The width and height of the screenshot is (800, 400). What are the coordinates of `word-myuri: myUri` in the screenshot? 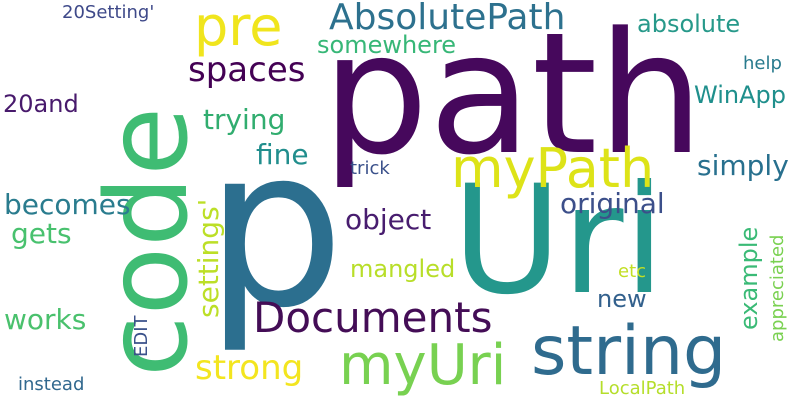 It's located at (423, 365).